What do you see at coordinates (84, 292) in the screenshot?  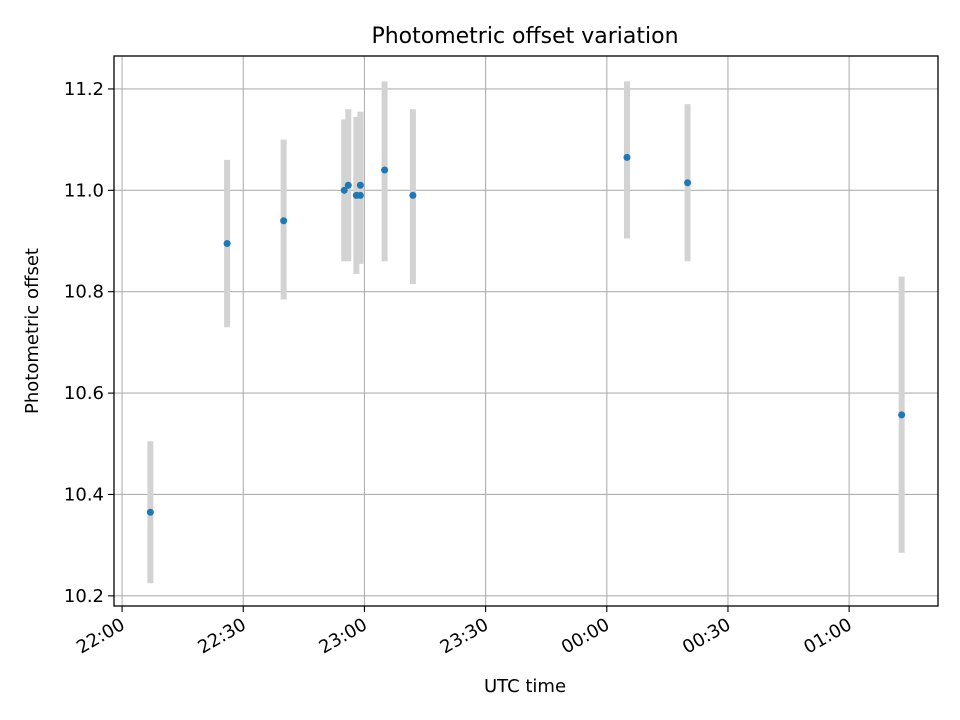 I see `y-tick-label: 10.8` at bounding box center [84, 292].